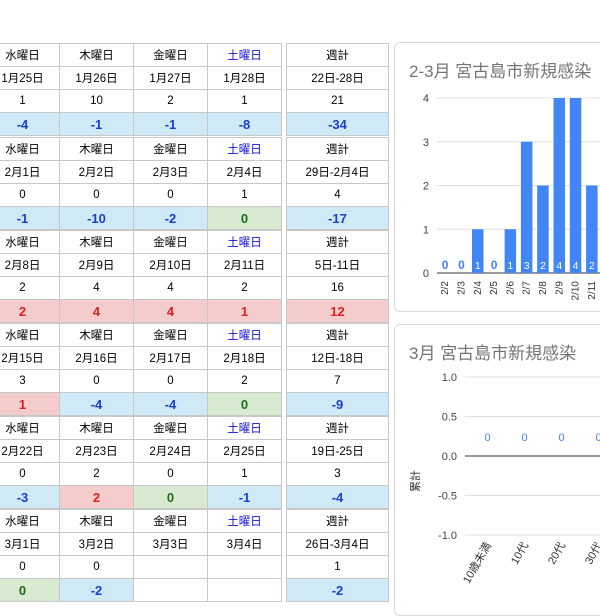 Image resolution: width=600 pixels, height=616 pixels. What do you see at coordinates (493, 353) in the screenshot?
I see `age-chart-title: 3月 宮古島市新規感染` at bounding box center [493, 353].